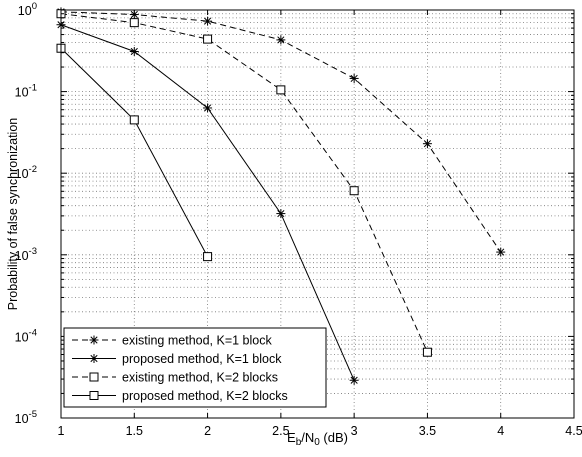 This screenshot has width=582, height=457. What do you see at coordinates (317, 439) in the screenshot?
I see `x-axis-label: Eb/N0 (dB)` at bounding box center [317, 439].